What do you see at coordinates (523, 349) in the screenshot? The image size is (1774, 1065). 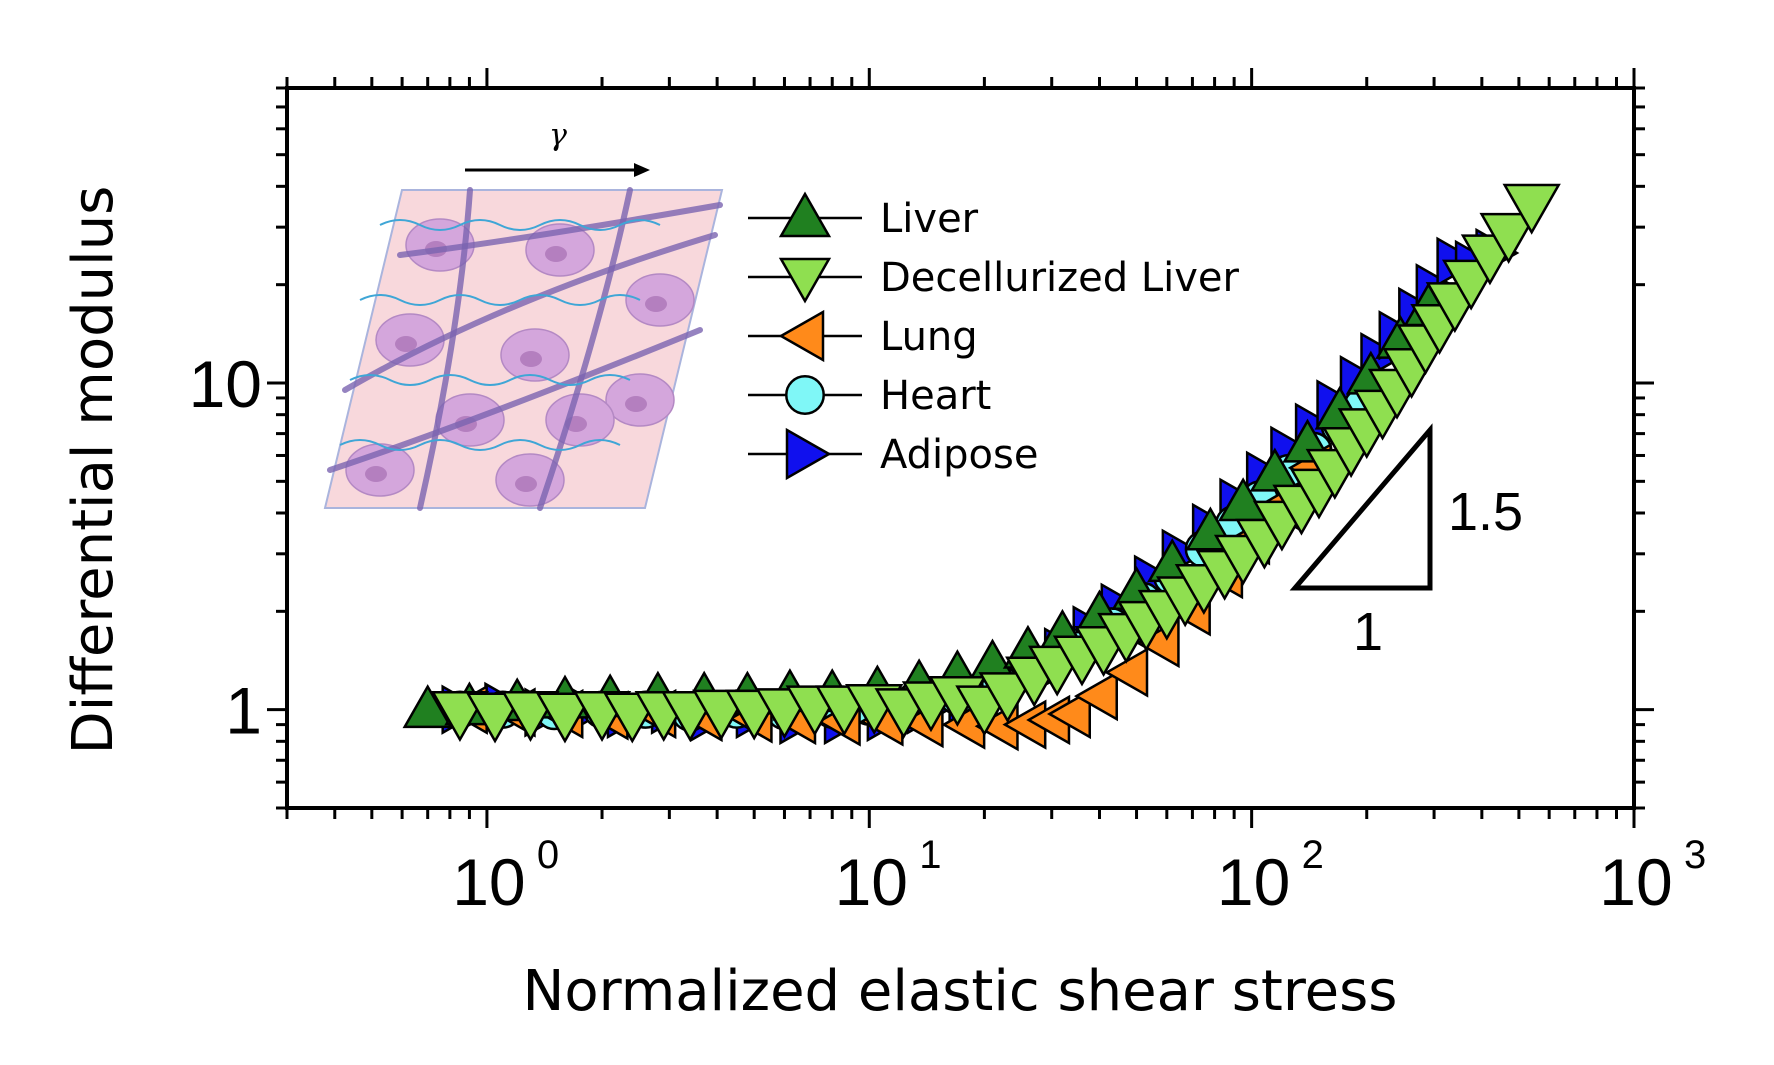 I see `tissue-illustration` at bounding box center [523, 349].